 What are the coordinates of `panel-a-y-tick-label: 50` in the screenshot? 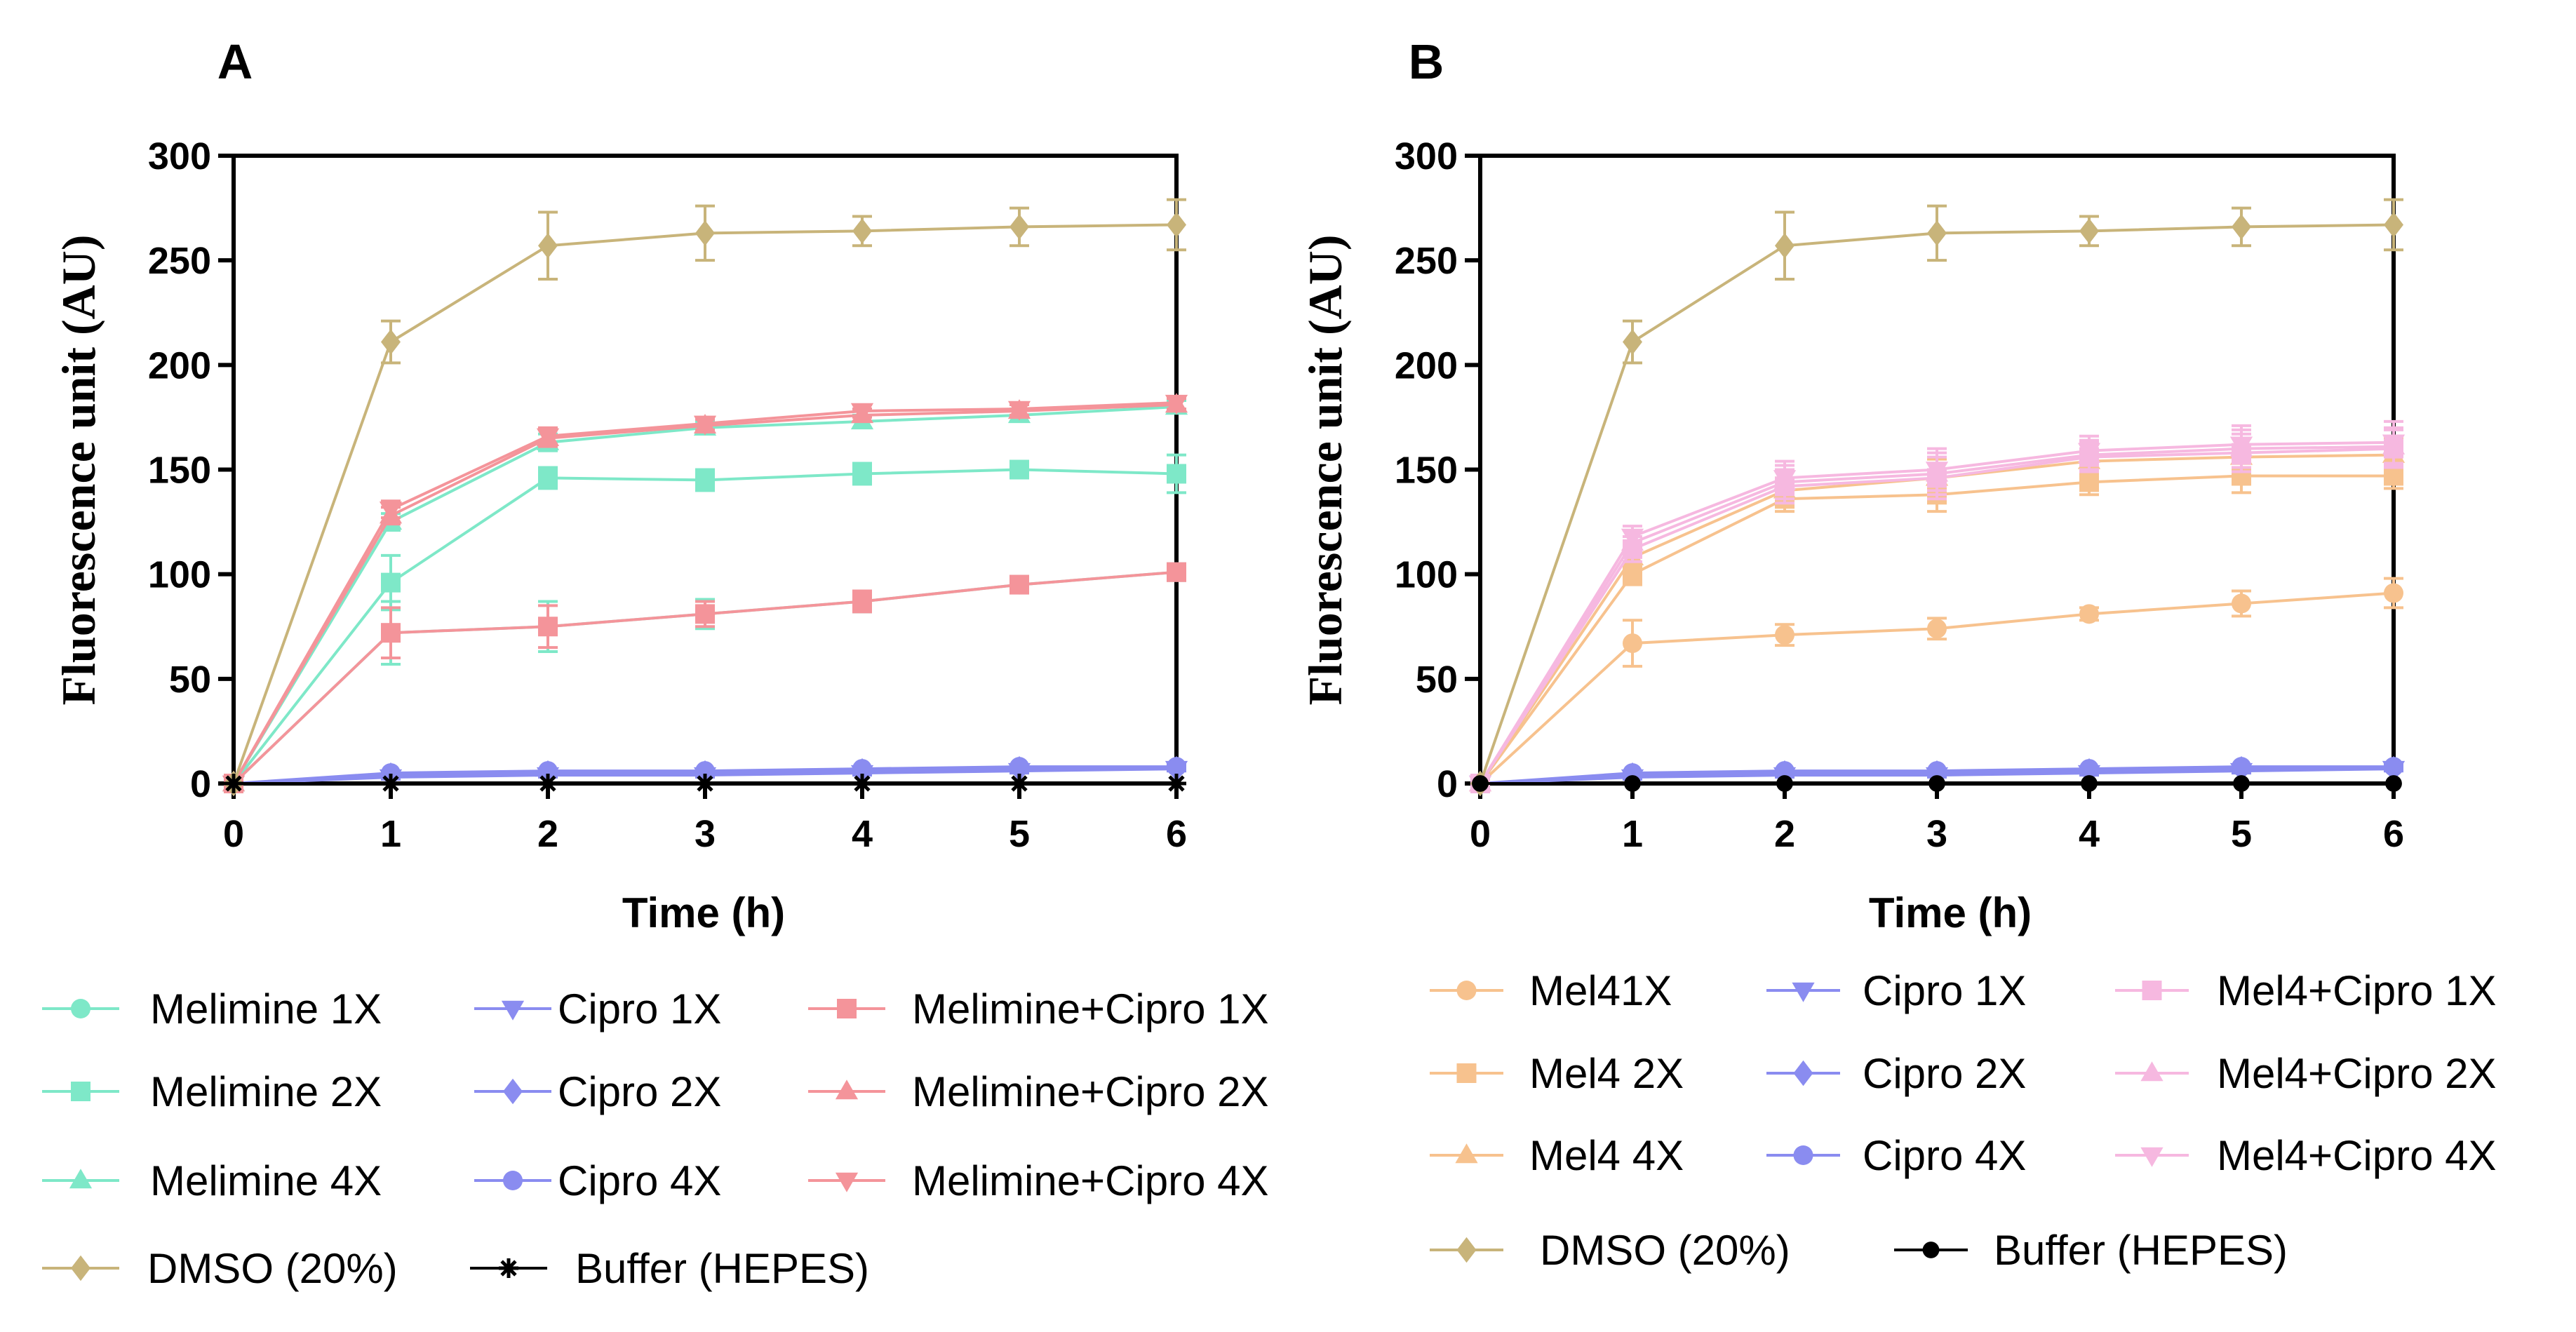 It's located at (190, 680).